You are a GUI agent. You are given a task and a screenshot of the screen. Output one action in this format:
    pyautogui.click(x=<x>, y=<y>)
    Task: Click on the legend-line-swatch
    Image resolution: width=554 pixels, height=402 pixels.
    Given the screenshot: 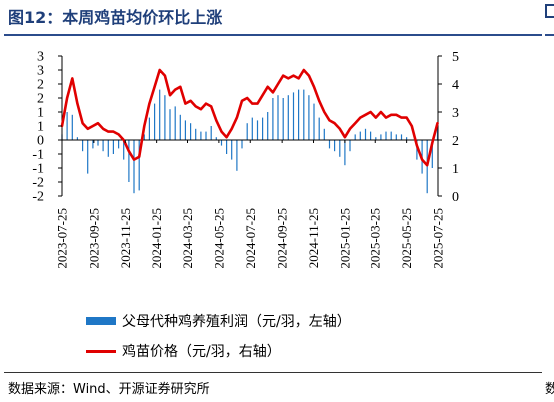 What is the action you would take?
    pyautogui.click(x=101, y=351)
    